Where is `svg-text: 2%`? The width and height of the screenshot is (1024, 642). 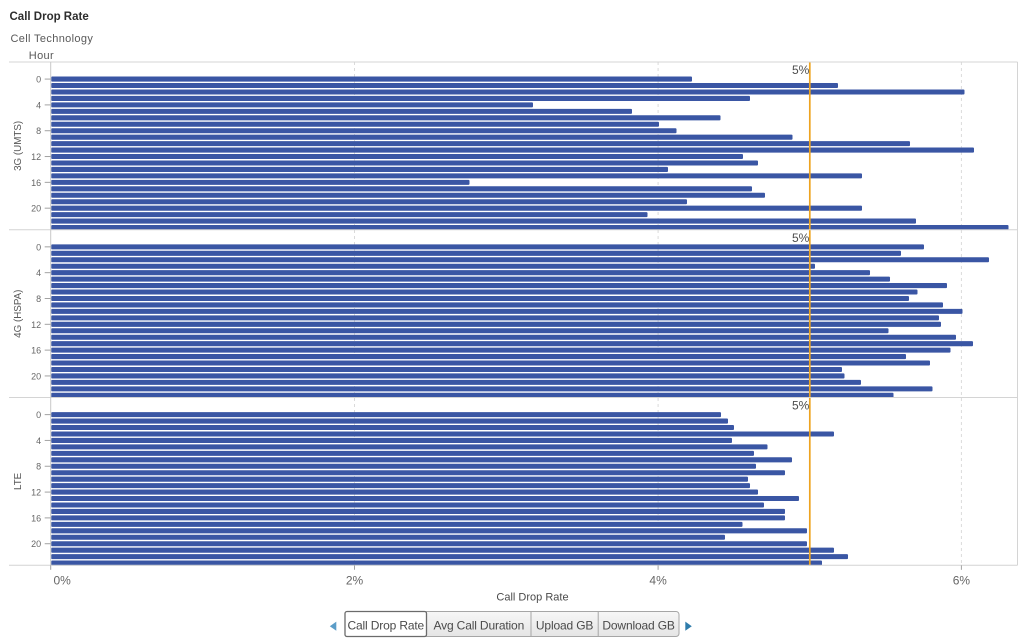
svg-text: 2% is located at coordinates (355, 580).